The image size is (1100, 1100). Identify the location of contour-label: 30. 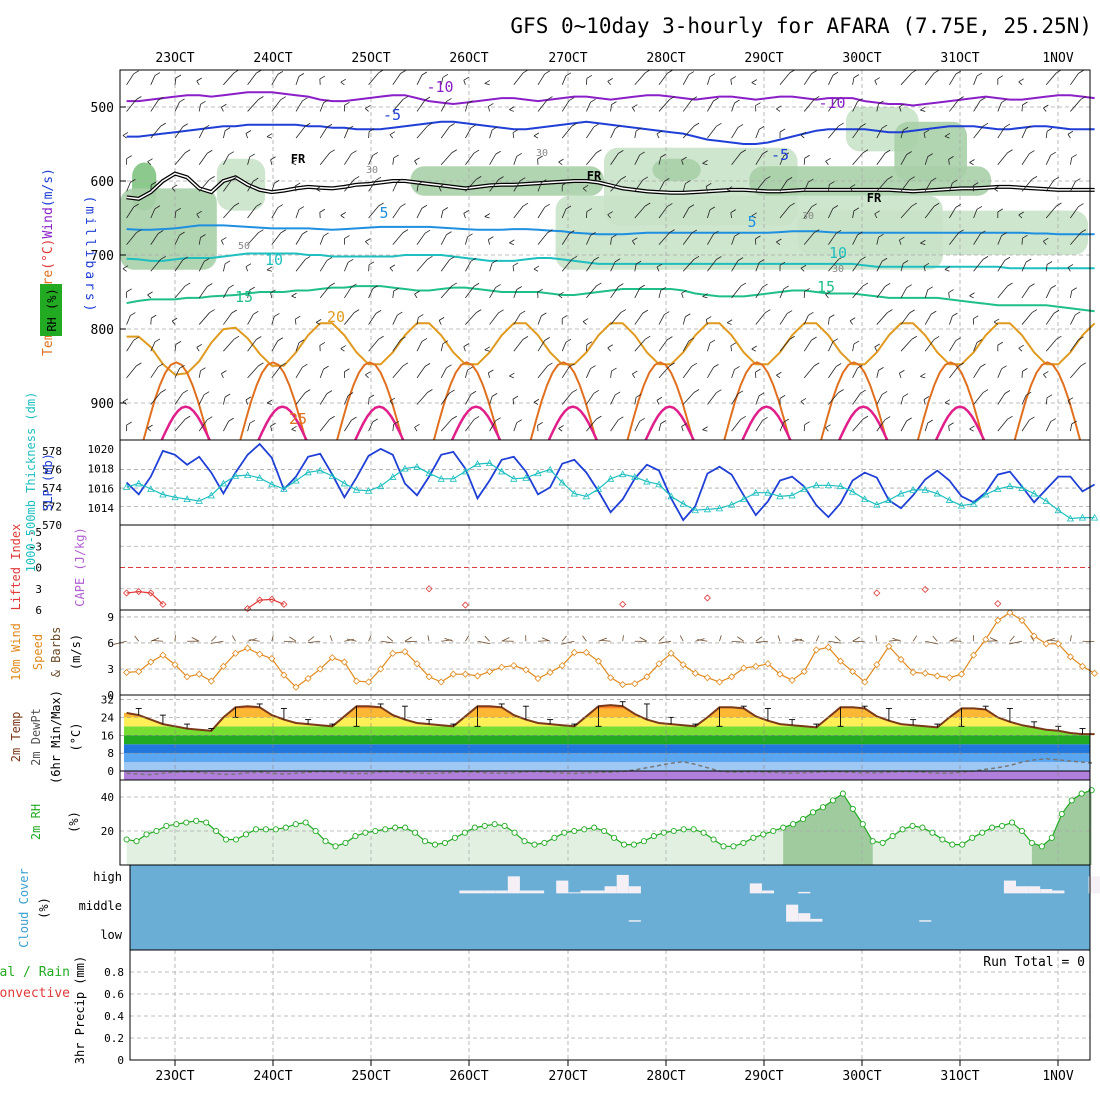
(542, 153).